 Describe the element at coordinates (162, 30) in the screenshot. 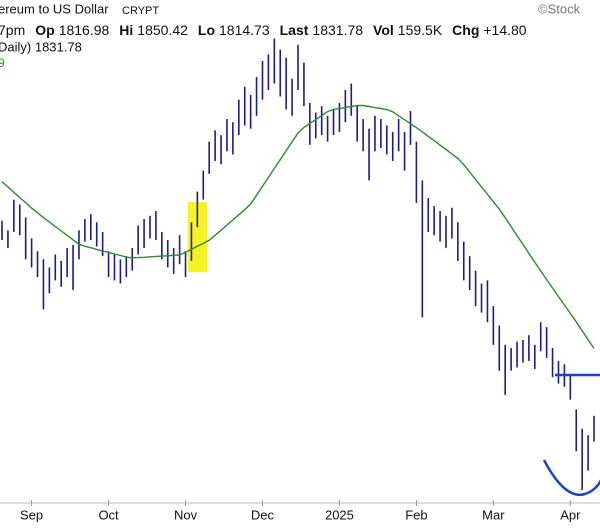

I see `stat-value: 1850.42` at that location.